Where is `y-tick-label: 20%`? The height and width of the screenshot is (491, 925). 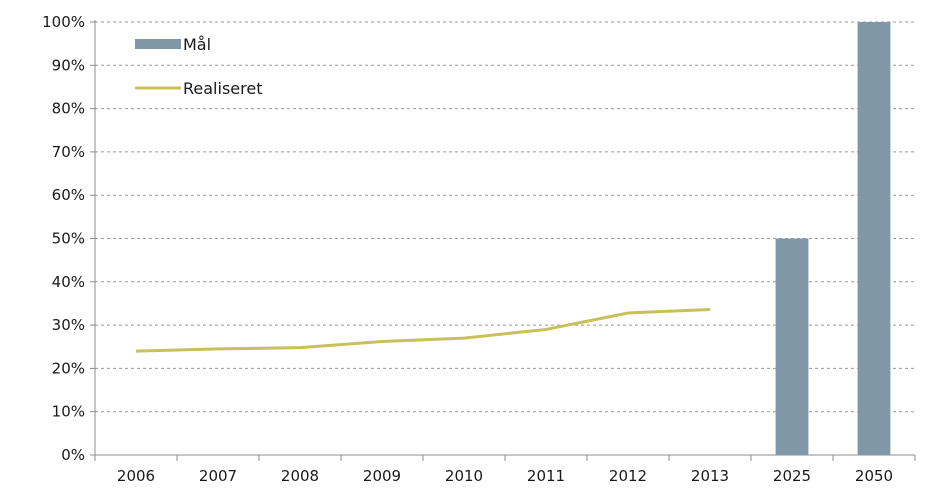
y-tick-label: 20% is located at coordinates (68, 368).